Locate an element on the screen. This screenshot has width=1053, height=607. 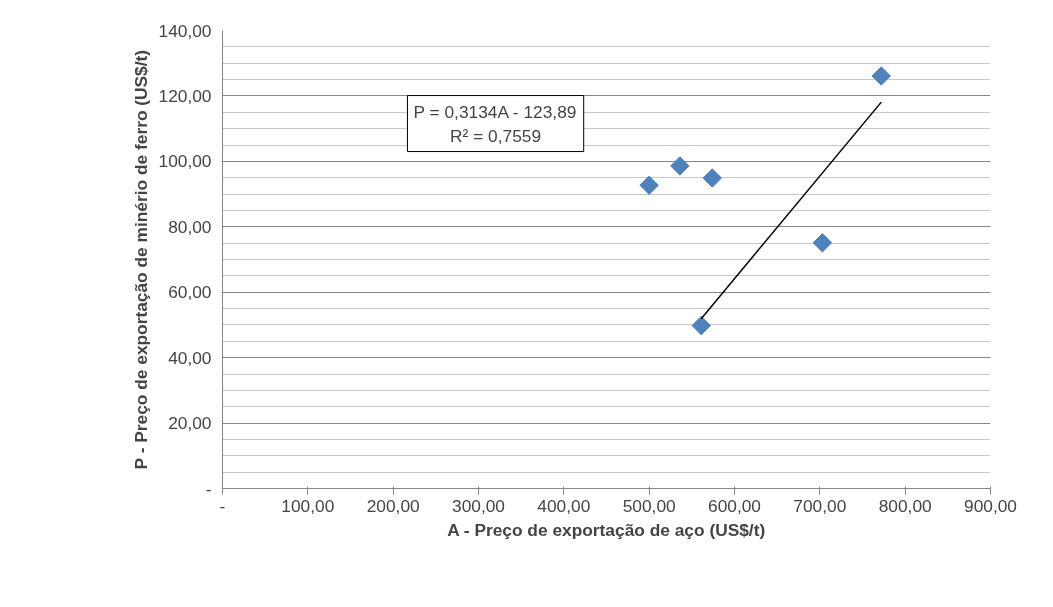
x-tick-label: 200,00 is located at coordinates (393, 505).